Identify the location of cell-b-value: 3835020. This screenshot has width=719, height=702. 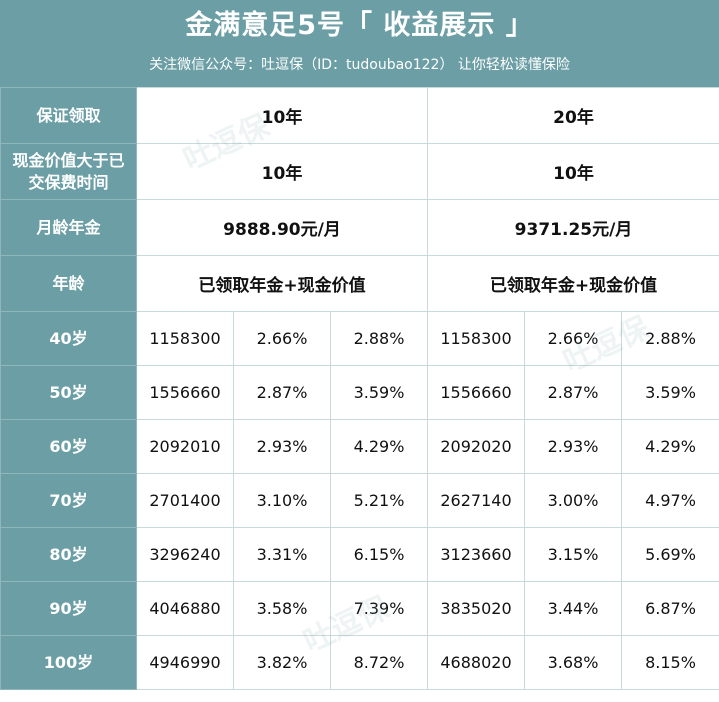
(476, 608).